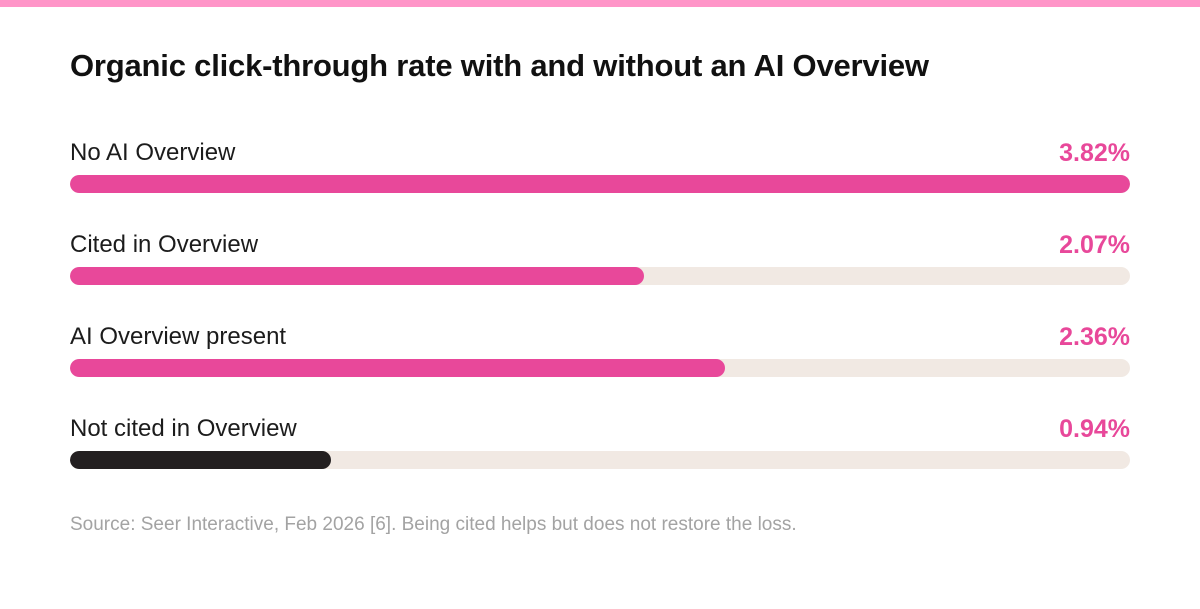  I want to click on bar-row: Cited in Overview 2.07%, so click(600, 265).